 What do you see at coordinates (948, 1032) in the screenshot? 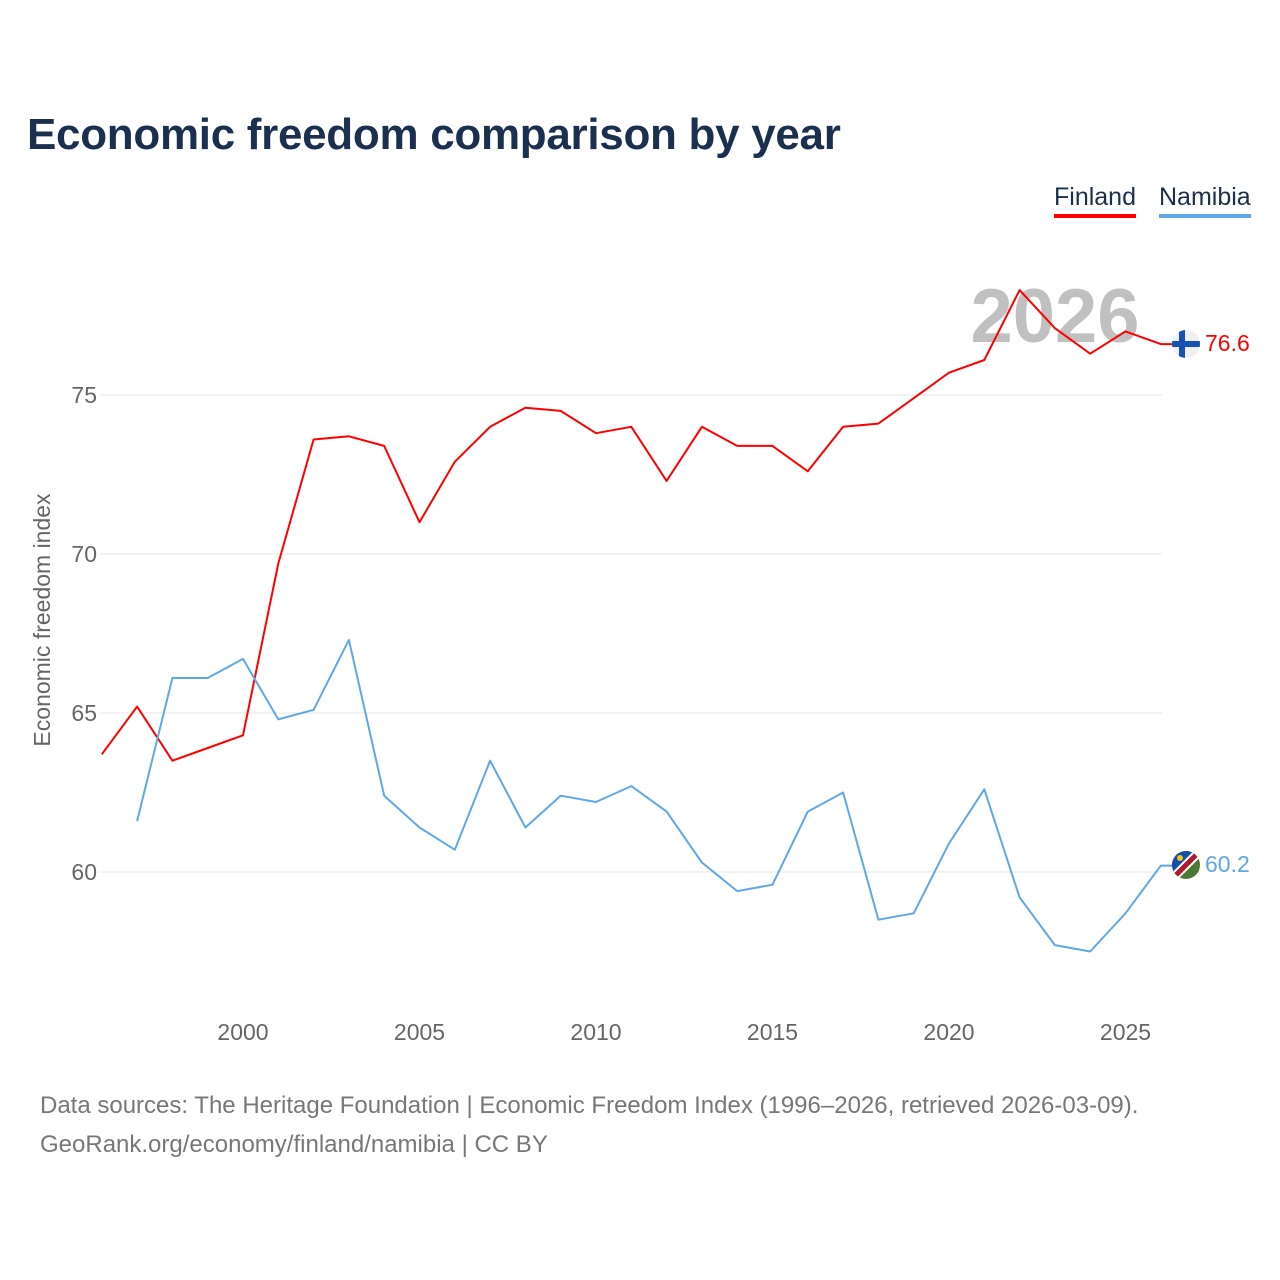
I see `x-tick-label: 2020` at bounding box center [948, 1032].